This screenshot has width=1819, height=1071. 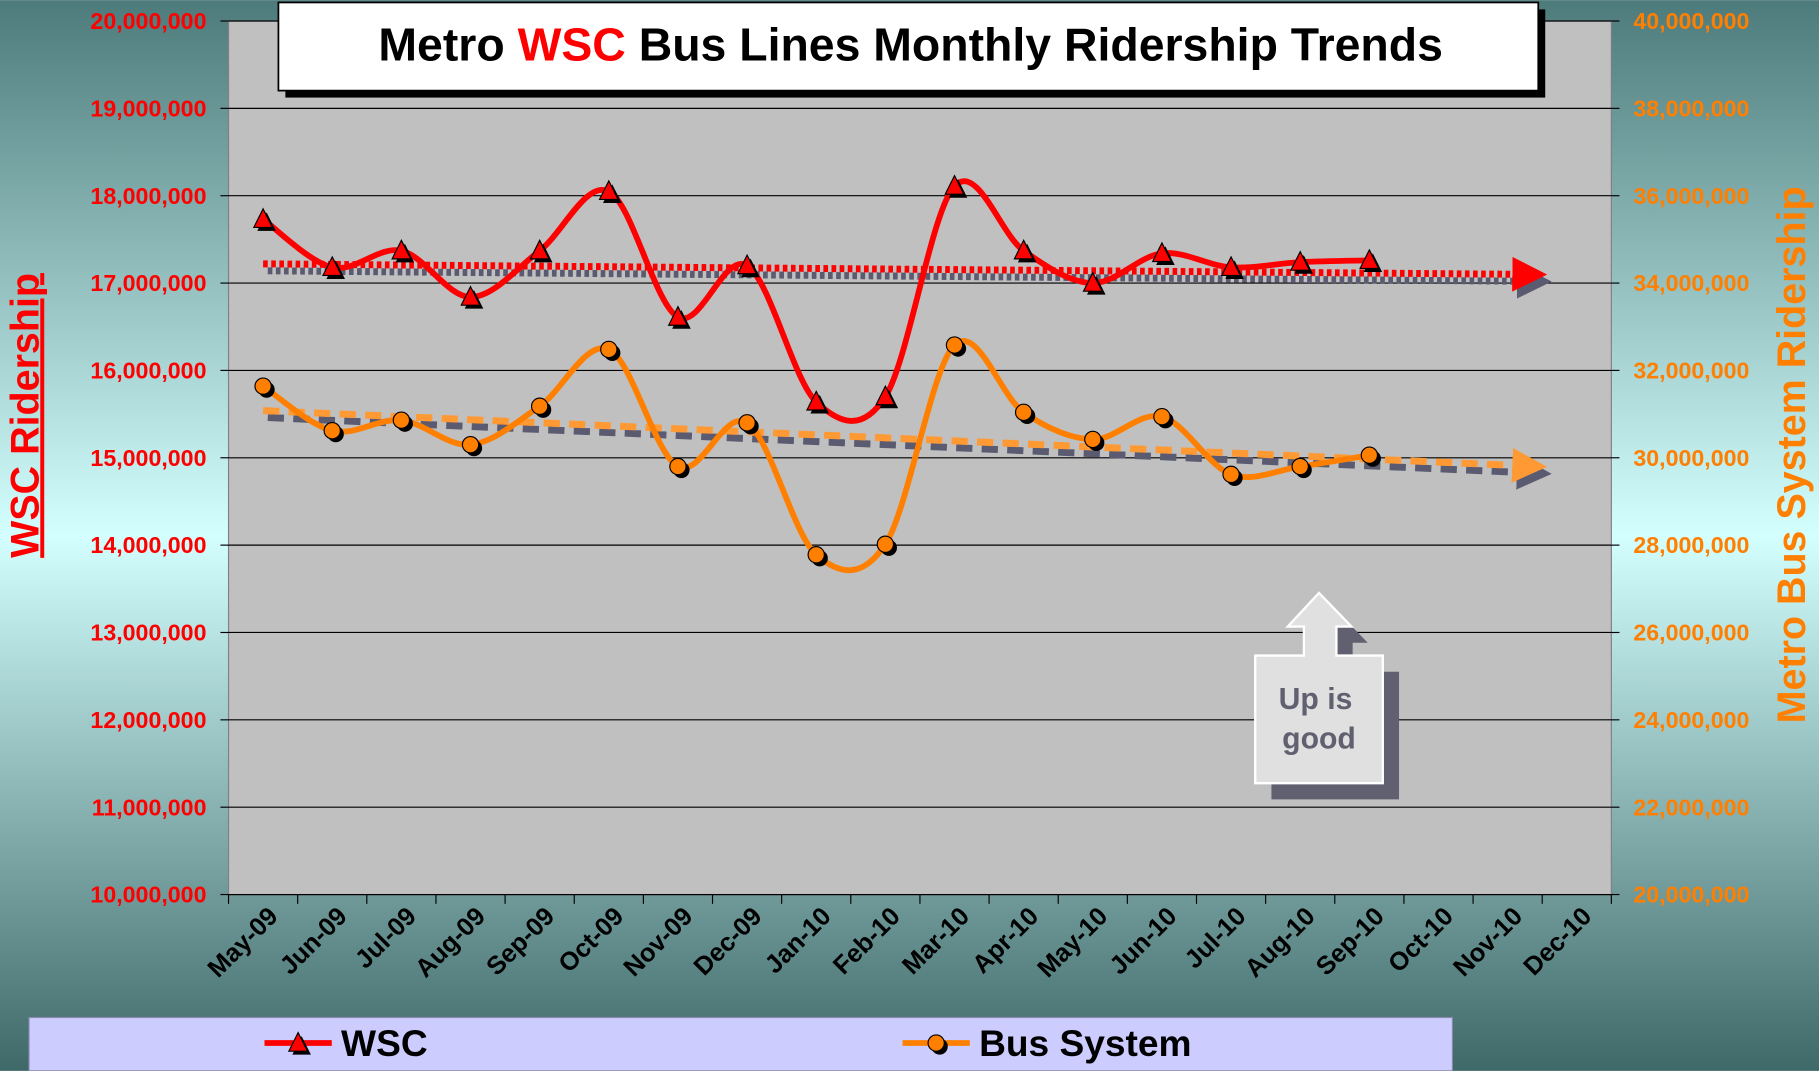 I want to click on y-tick-label: 15,000,000, so click(x=148, y=458).